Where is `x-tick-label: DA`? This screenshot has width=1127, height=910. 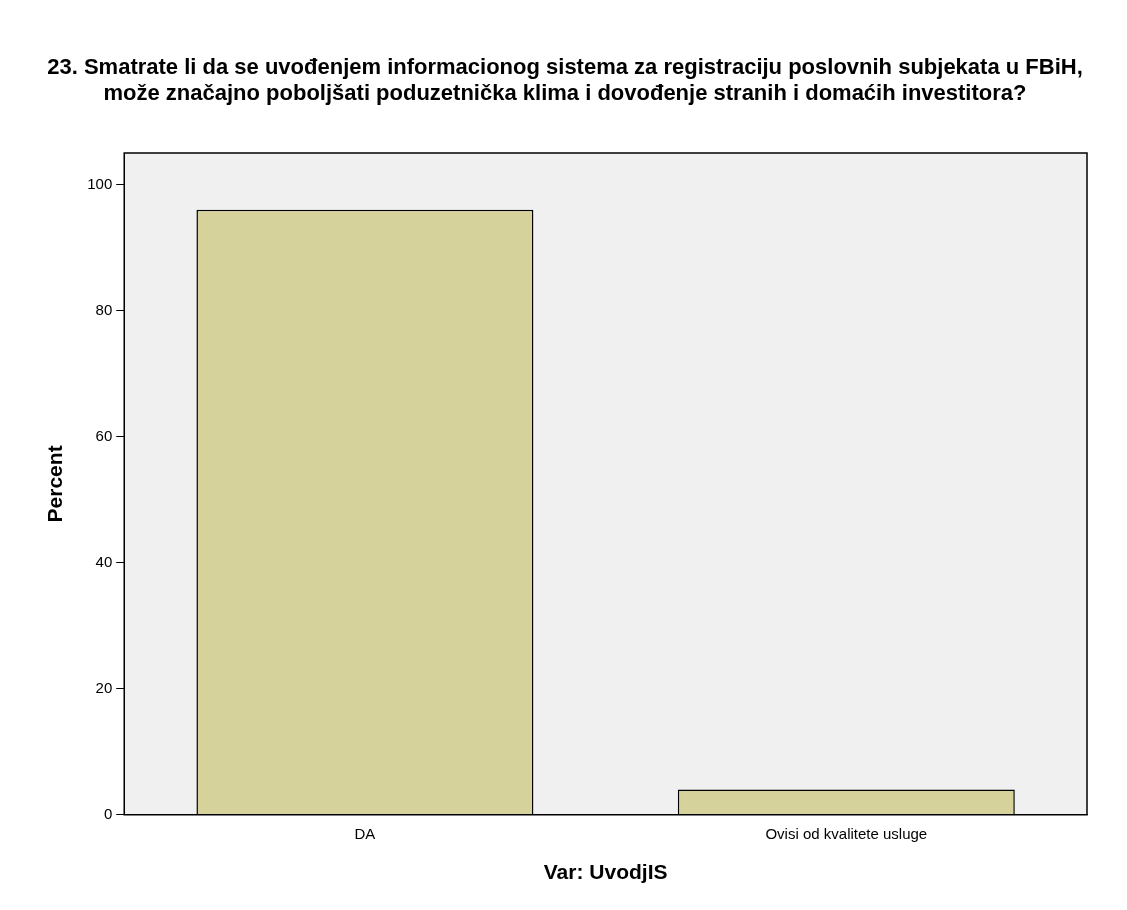 x-tick-label: DA is located at coordinates (365, 833).